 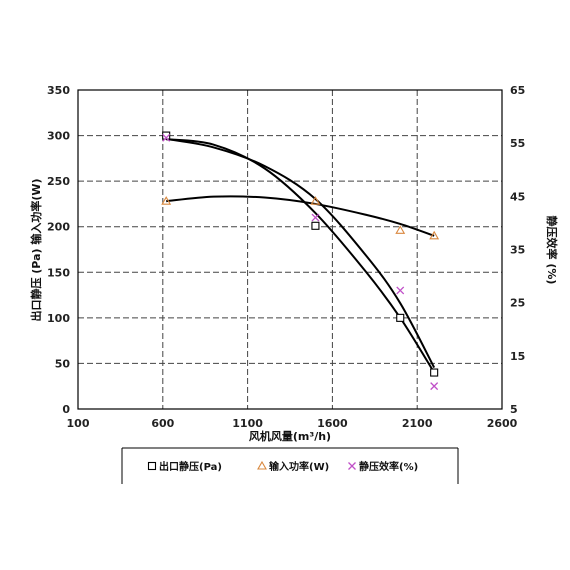 I want to click on legend-marker-x, so click(x=352, y=466).